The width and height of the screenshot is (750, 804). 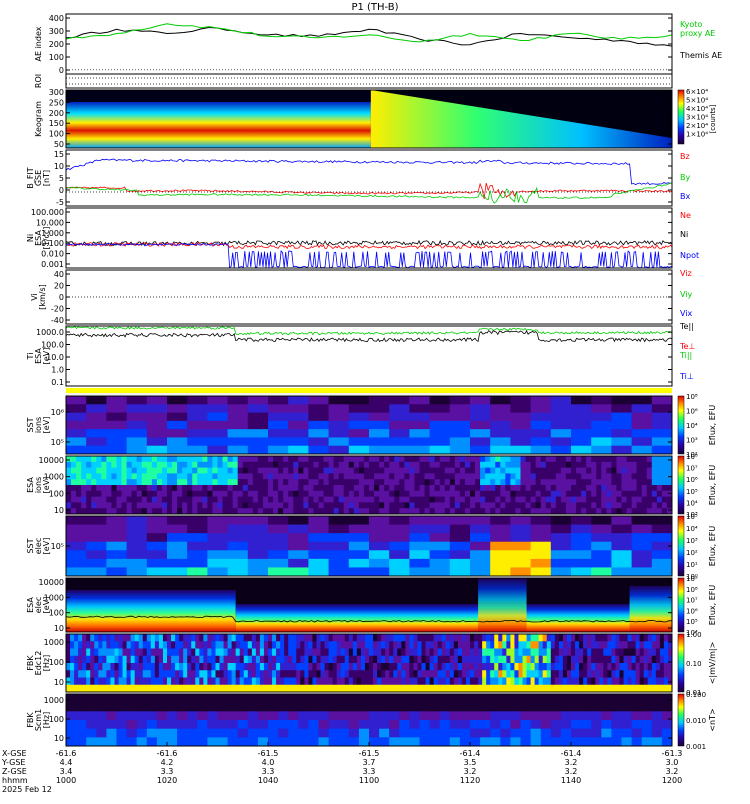 What do you see at coordinates (686, 273) in the screenshot?
I see `vi-legend-viz: Viz` at bounding box center [686, 273].